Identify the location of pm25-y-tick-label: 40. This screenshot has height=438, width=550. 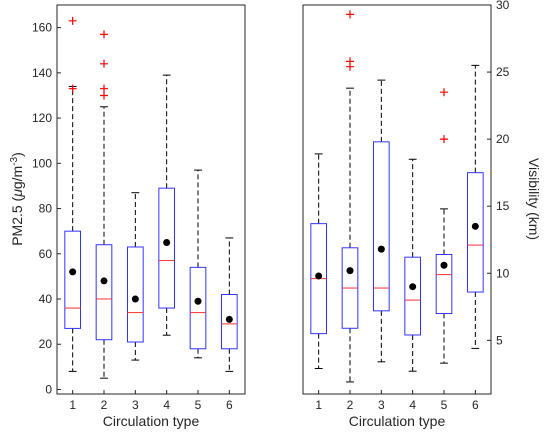
(46, 299).